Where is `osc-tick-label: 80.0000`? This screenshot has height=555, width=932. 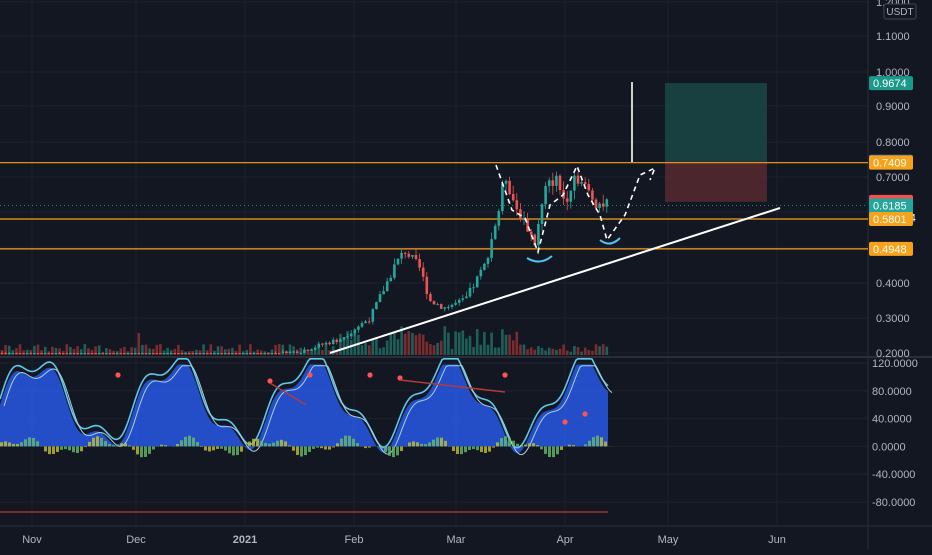
osc-tick-label: 80.0000 is located at coordinates (892, 392).